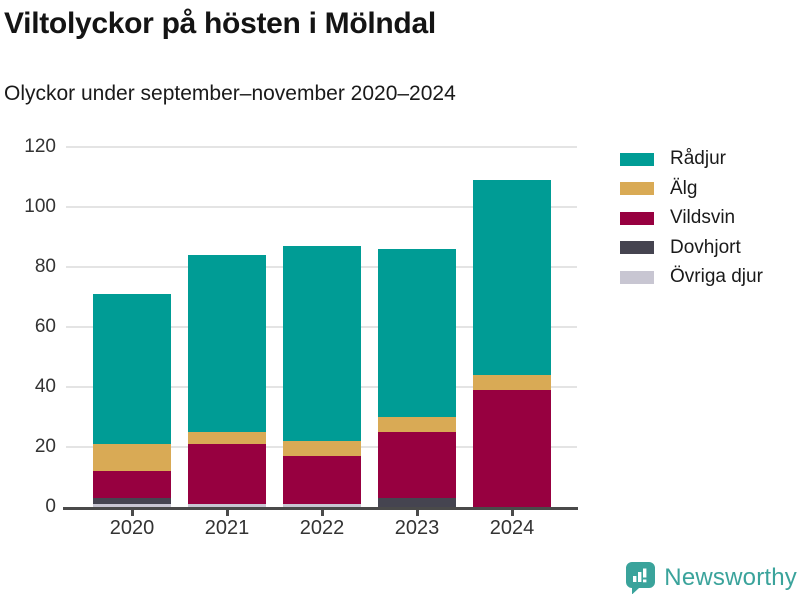 This screenshot has height=600, width=800. I want to click on brand-logo: Newsworthy, so click(711, 577).